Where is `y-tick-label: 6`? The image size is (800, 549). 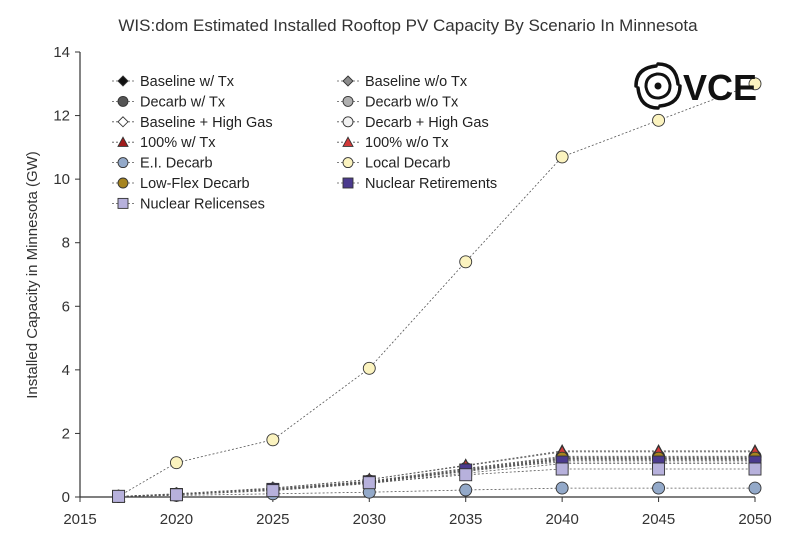 y-tick-label: 6 is located at coordinates (66, 306).